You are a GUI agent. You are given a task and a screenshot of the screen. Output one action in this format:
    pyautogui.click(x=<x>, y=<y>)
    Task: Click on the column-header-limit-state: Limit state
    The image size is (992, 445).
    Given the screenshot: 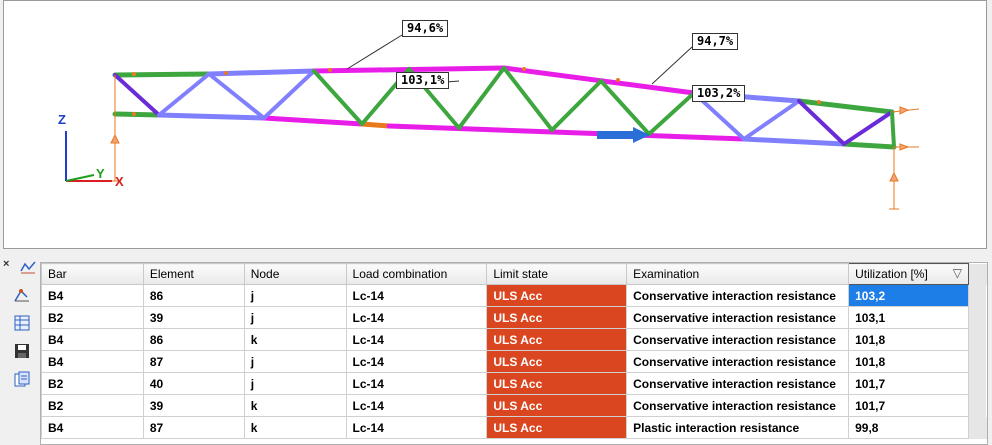 What is the action you would take?
    pyautogui.click(x=557, y=274)
    